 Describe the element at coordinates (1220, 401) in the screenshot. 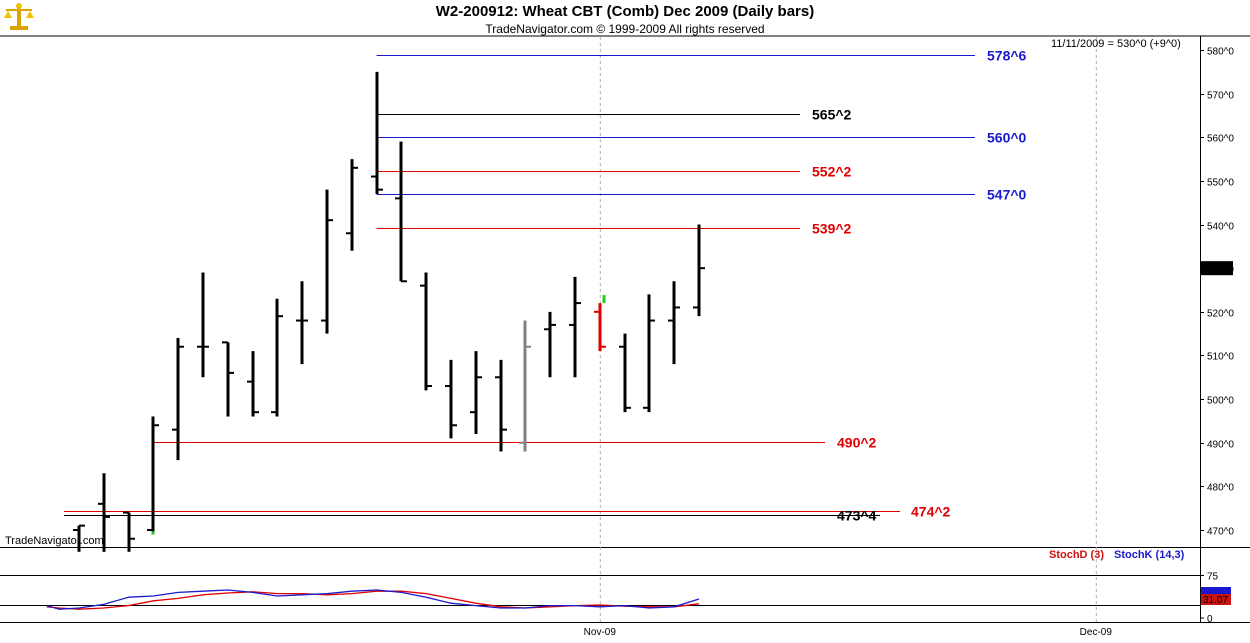

I see `ytick-label-3: 500^0` at that location.